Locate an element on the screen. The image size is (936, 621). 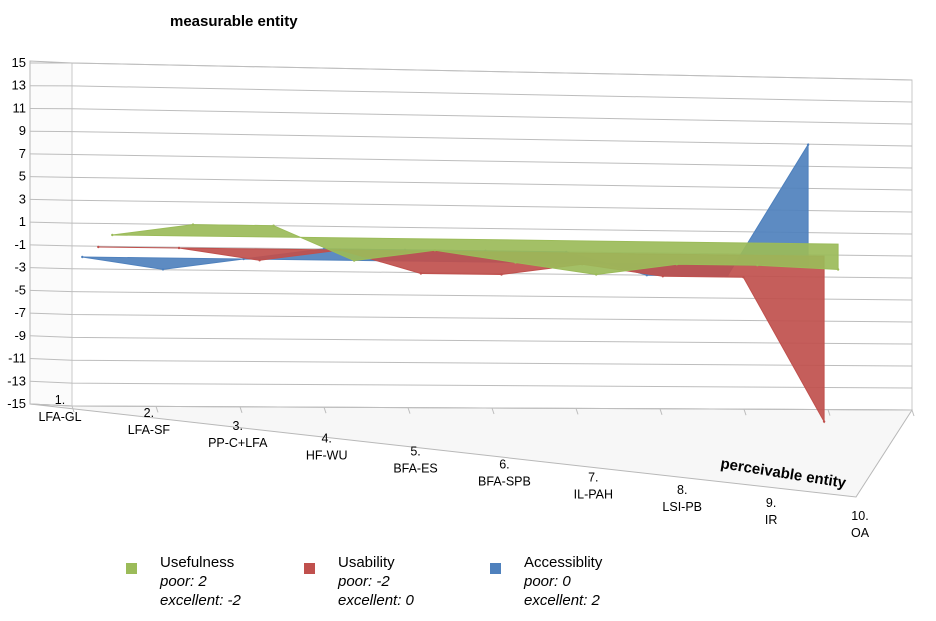
y-tick-label: -7 is located at coordinates (20, 312).